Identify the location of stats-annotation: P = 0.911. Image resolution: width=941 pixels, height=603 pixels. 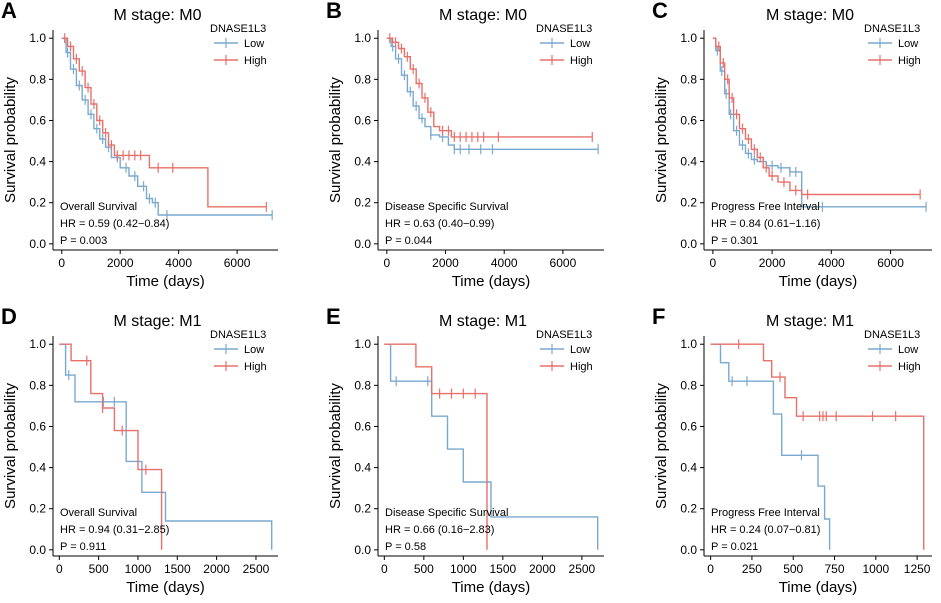
(83, 547).